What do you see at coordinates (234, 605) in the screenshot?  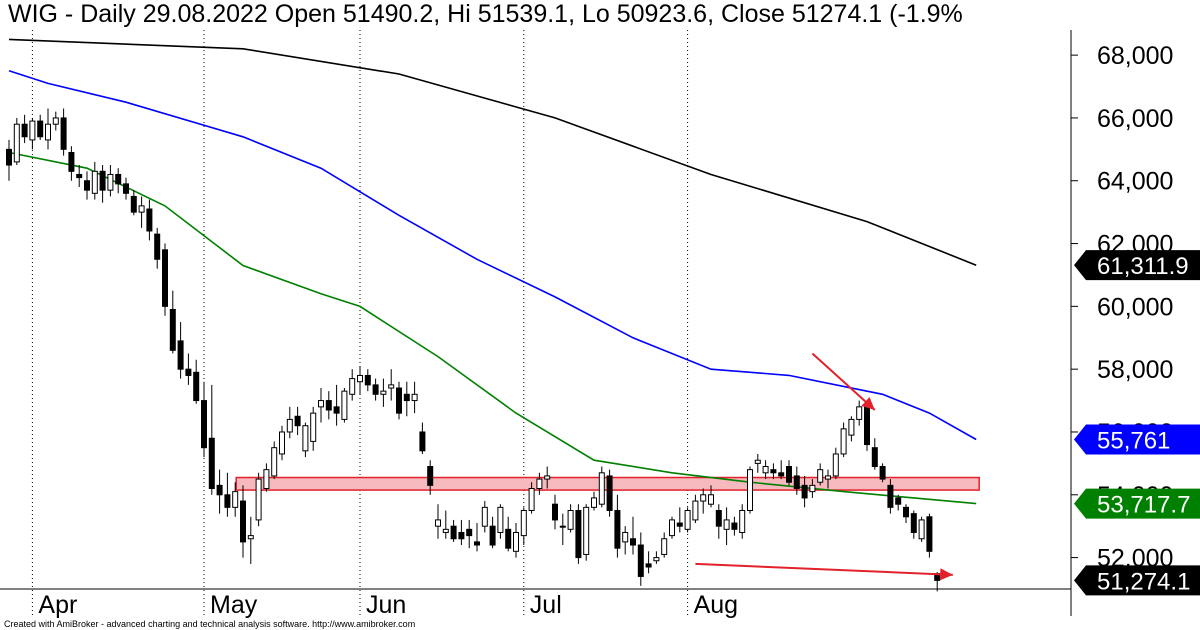 I see `x-tick-label: May` at bounding box center [234, 605].